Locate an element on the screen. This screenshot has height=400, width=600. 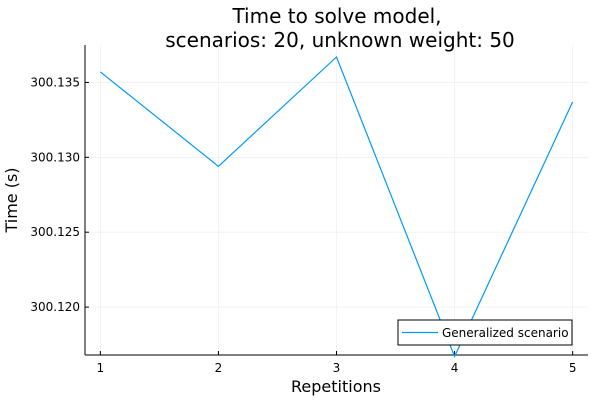
x-tick-label-1: 1 is located at coordinates (101, 368).